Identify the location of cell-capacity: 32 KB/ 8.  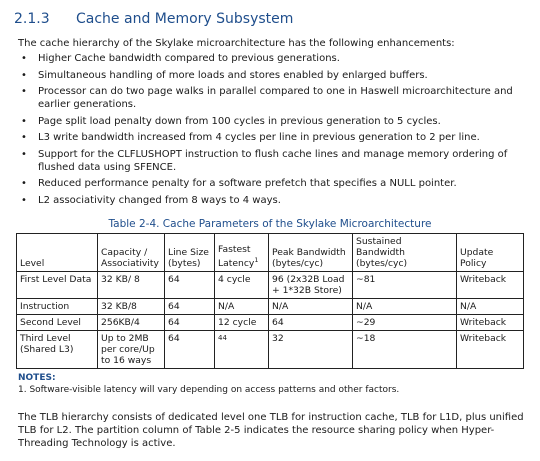
(131, 285).